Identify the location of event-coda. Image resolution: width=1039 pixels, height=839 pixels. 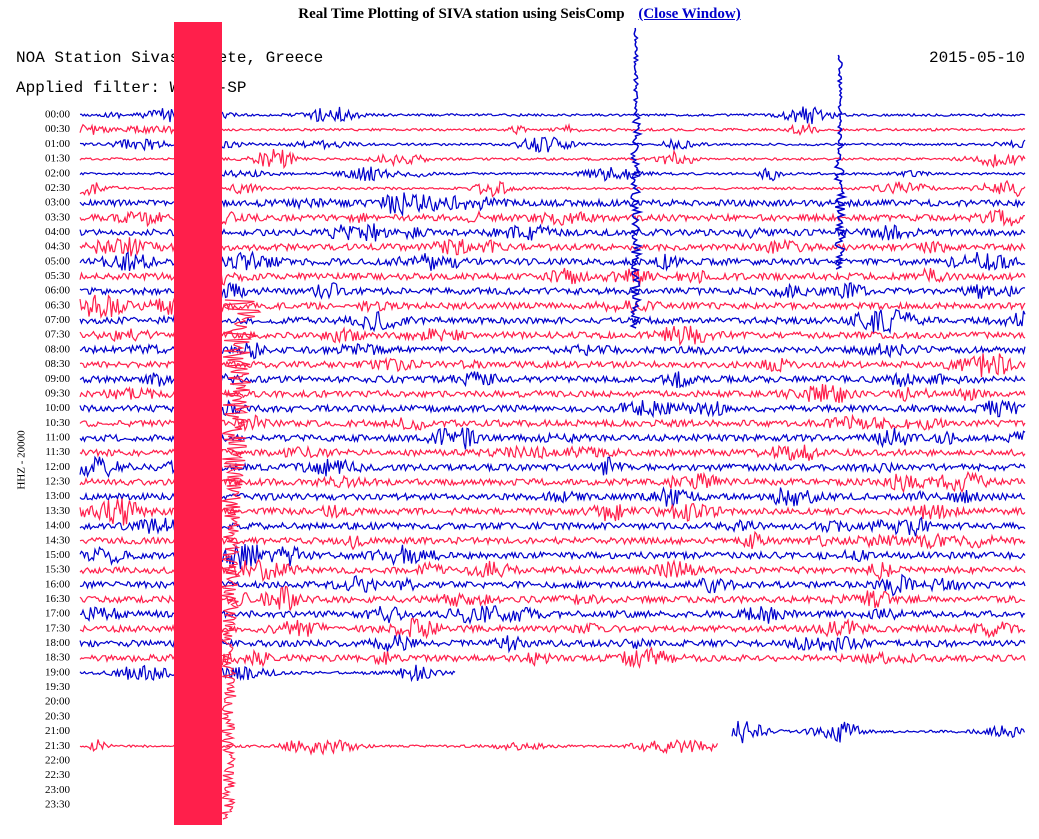
(241, 559).